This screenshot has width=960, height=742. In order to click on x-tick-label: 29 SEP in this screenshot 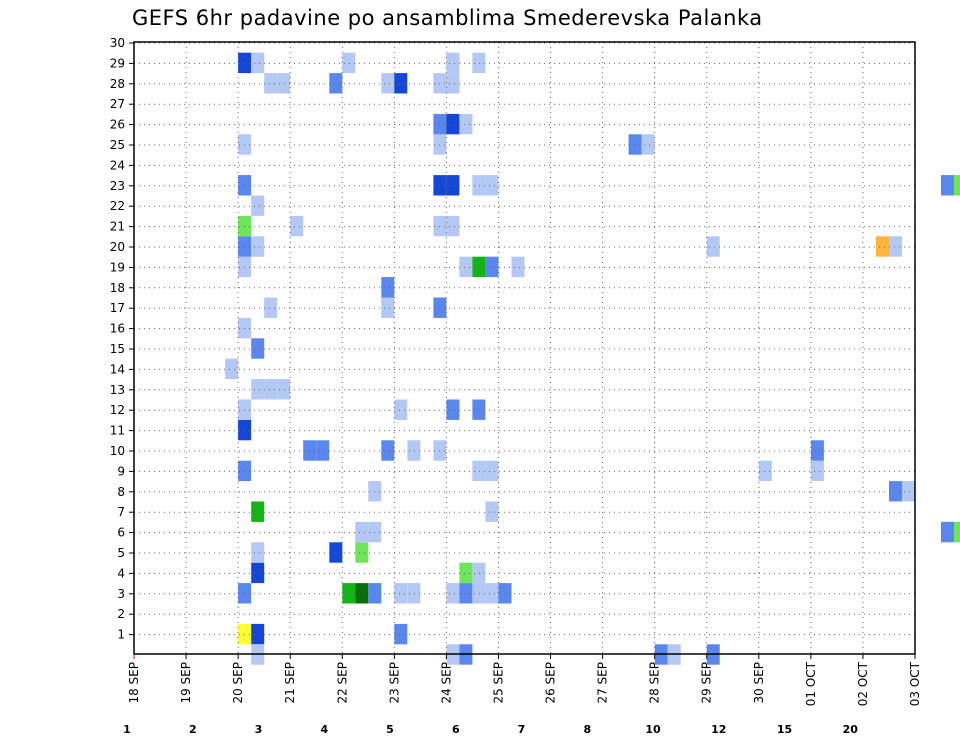, I will do `click(707, 683)`.